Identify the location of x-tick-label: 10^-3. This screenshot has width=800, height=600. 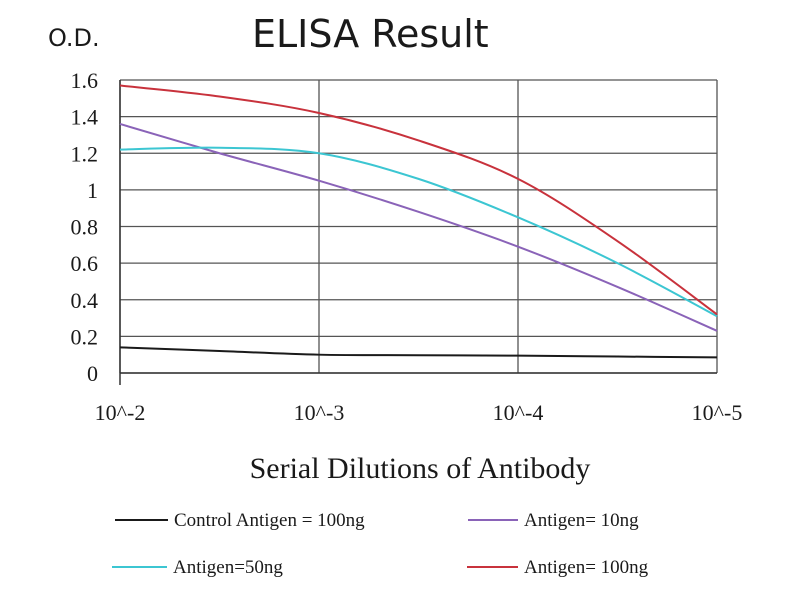
(319, 412).